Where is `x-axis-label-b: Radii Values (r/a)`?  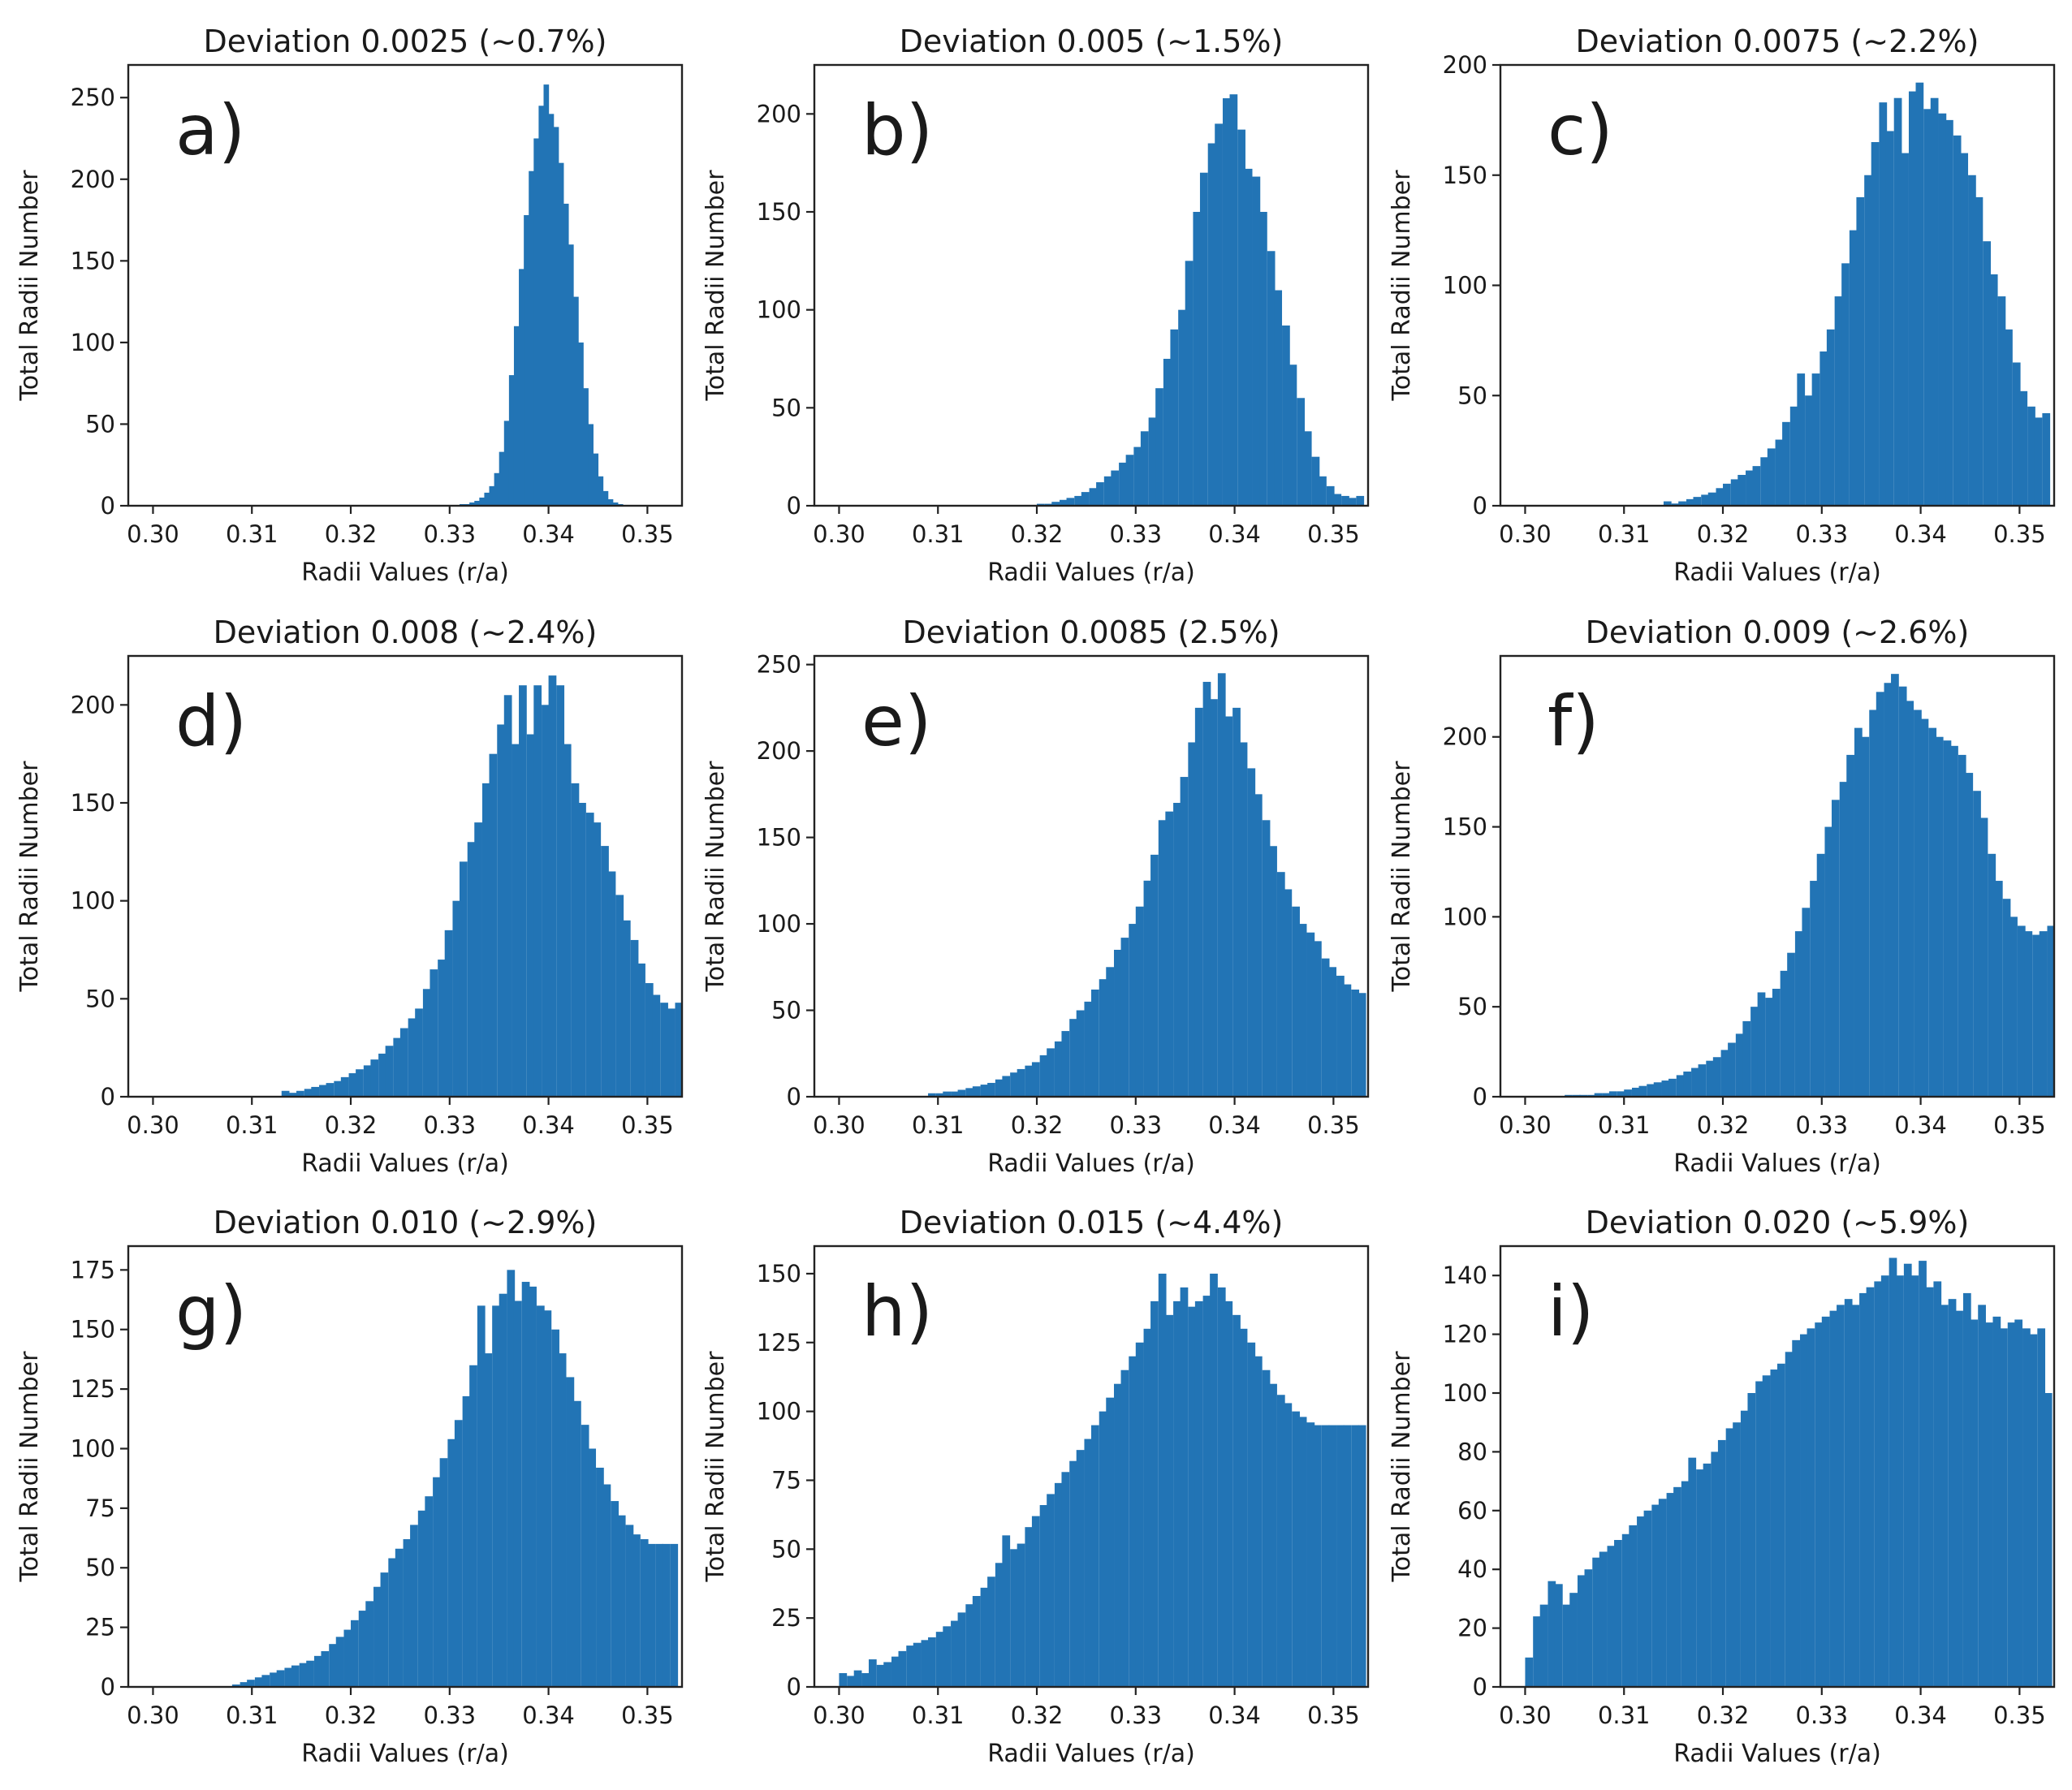 x-axis-label-b: Radii Values (r/a) is located at coordinates (1091, 573).